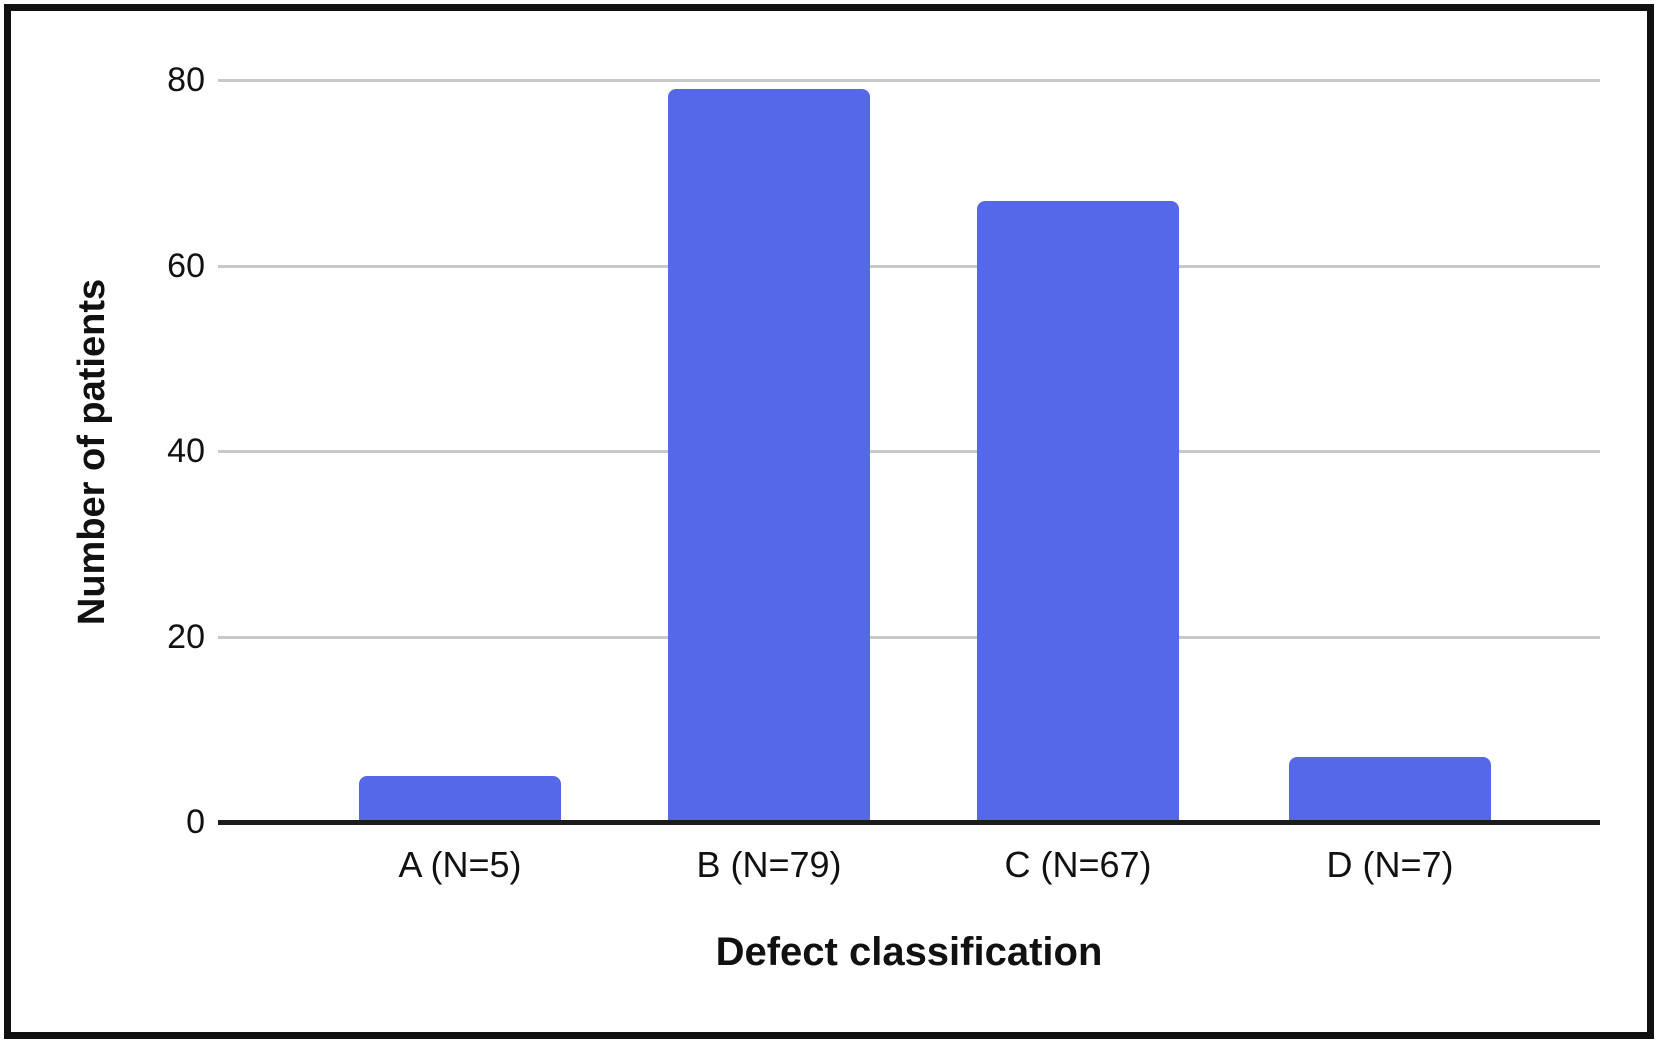 The image size is (1658, 1043). Describe the element at coordinates (460, 864) in the screenshot. I see `x-category-label: A (N=5)` at that location.